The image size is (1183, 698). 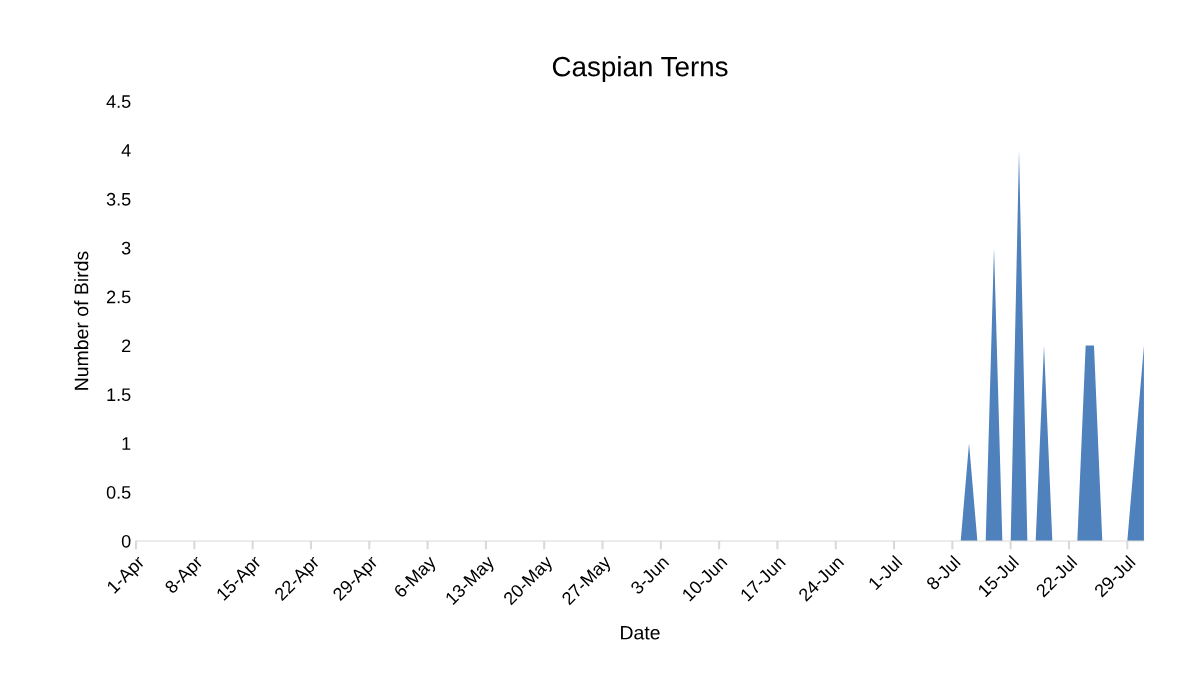 I want to click on y-axis-title: Number of Birds, so click(x=81, y=320).